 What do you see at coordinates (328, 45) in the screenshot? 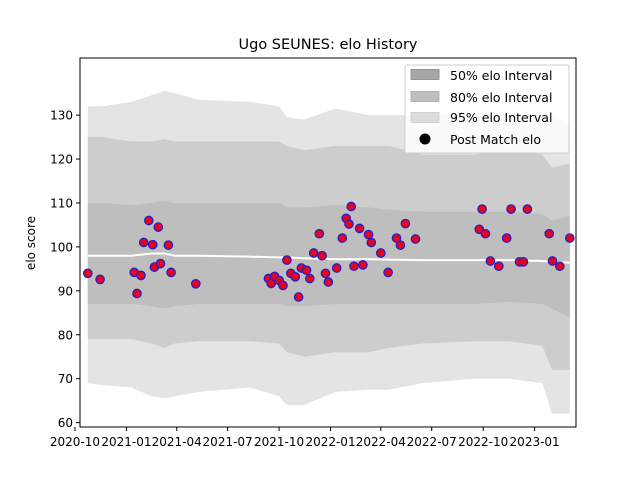
I see `chart-title: Ugo SEUNES: elo History` at bounding box center [328, 45].